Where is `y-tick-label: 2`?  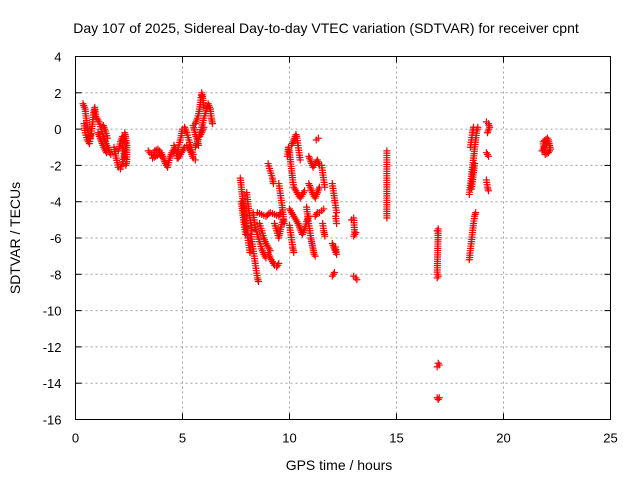
y-tick-label: 2 is located at coordinates (57, 93).